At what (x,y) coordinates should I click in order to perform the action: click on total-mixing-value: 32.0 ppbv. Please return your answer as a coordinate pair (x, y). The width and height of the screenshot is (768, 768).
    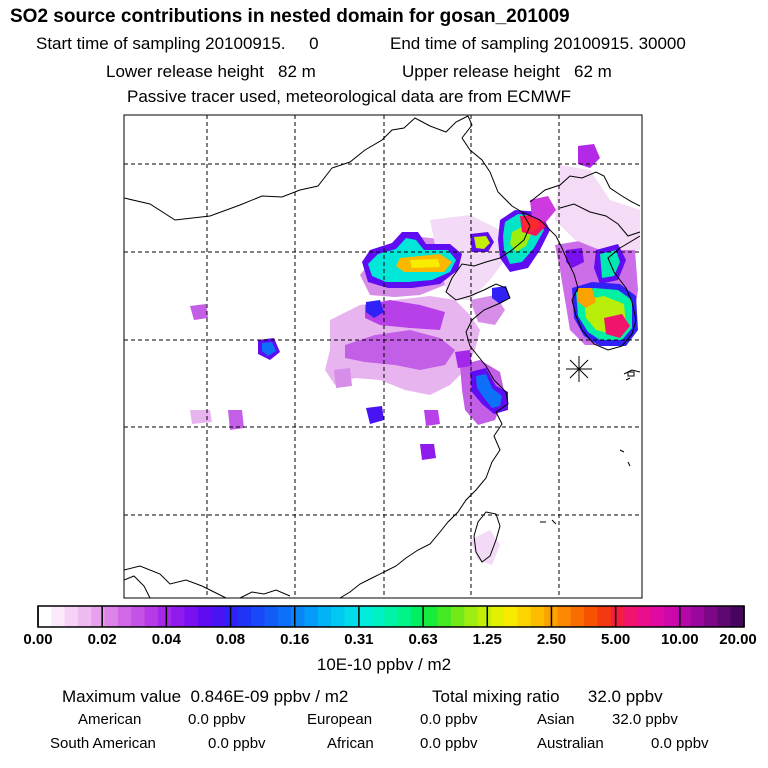
    Looking at the image, I should click on (625, 696).